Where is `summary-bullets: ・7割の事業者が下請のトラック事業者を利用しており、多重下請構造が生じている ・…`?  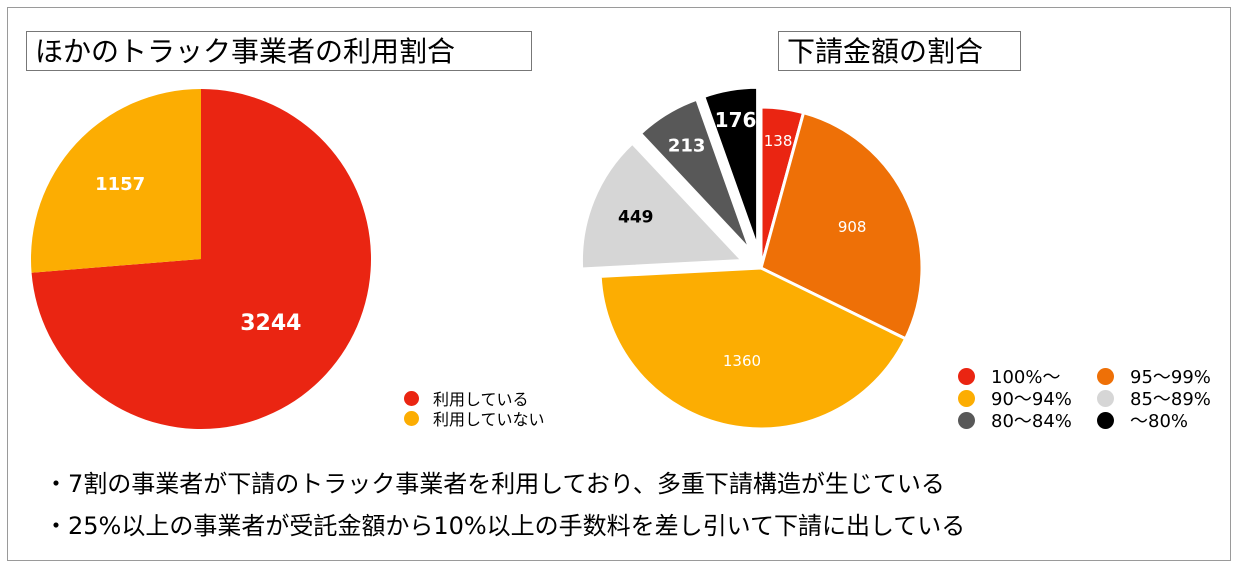
summary-bullets: ・7割の事業者が下請のトラック事業者を利用しており、多重下請構造が生じている ・… is located at coordinates (504, 505).